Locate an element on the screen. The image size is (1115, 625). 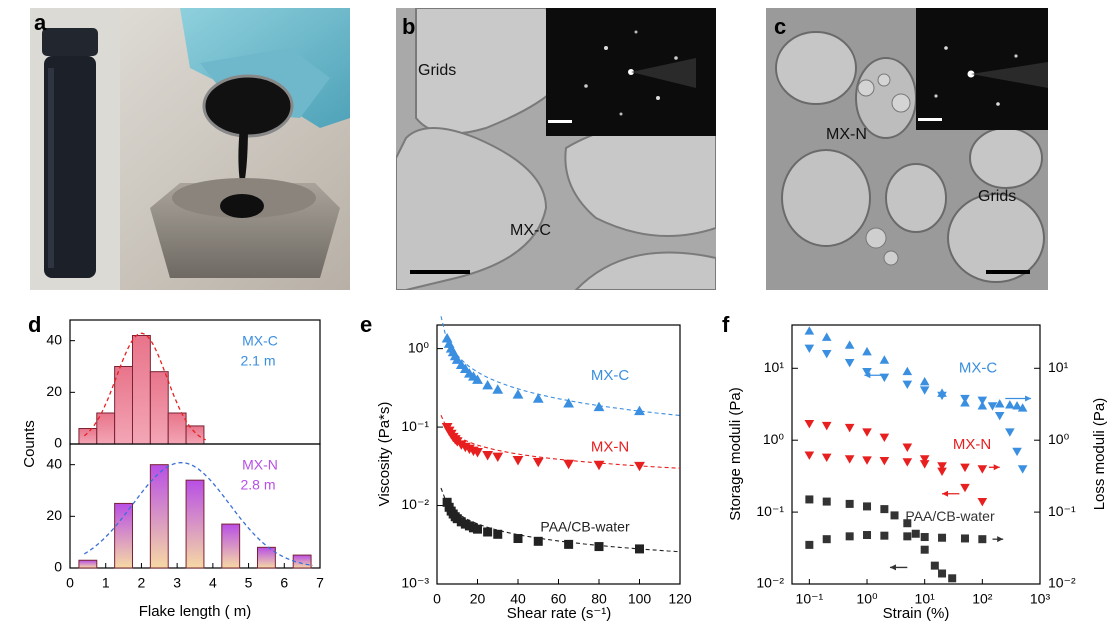
y-axis-label: Counts is located at coordinates (29, 444).